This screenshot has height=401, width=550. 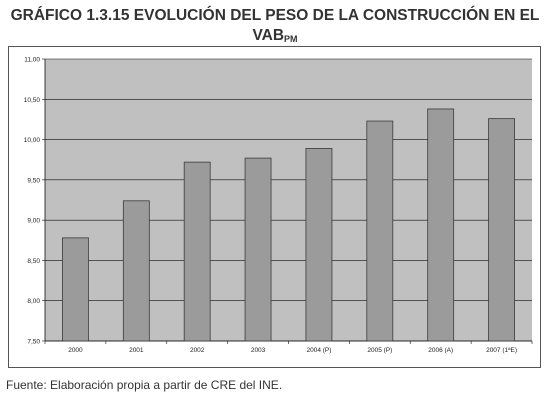 I want to click on x-tick-label: 2004 (P), so click(x=318, y=350).